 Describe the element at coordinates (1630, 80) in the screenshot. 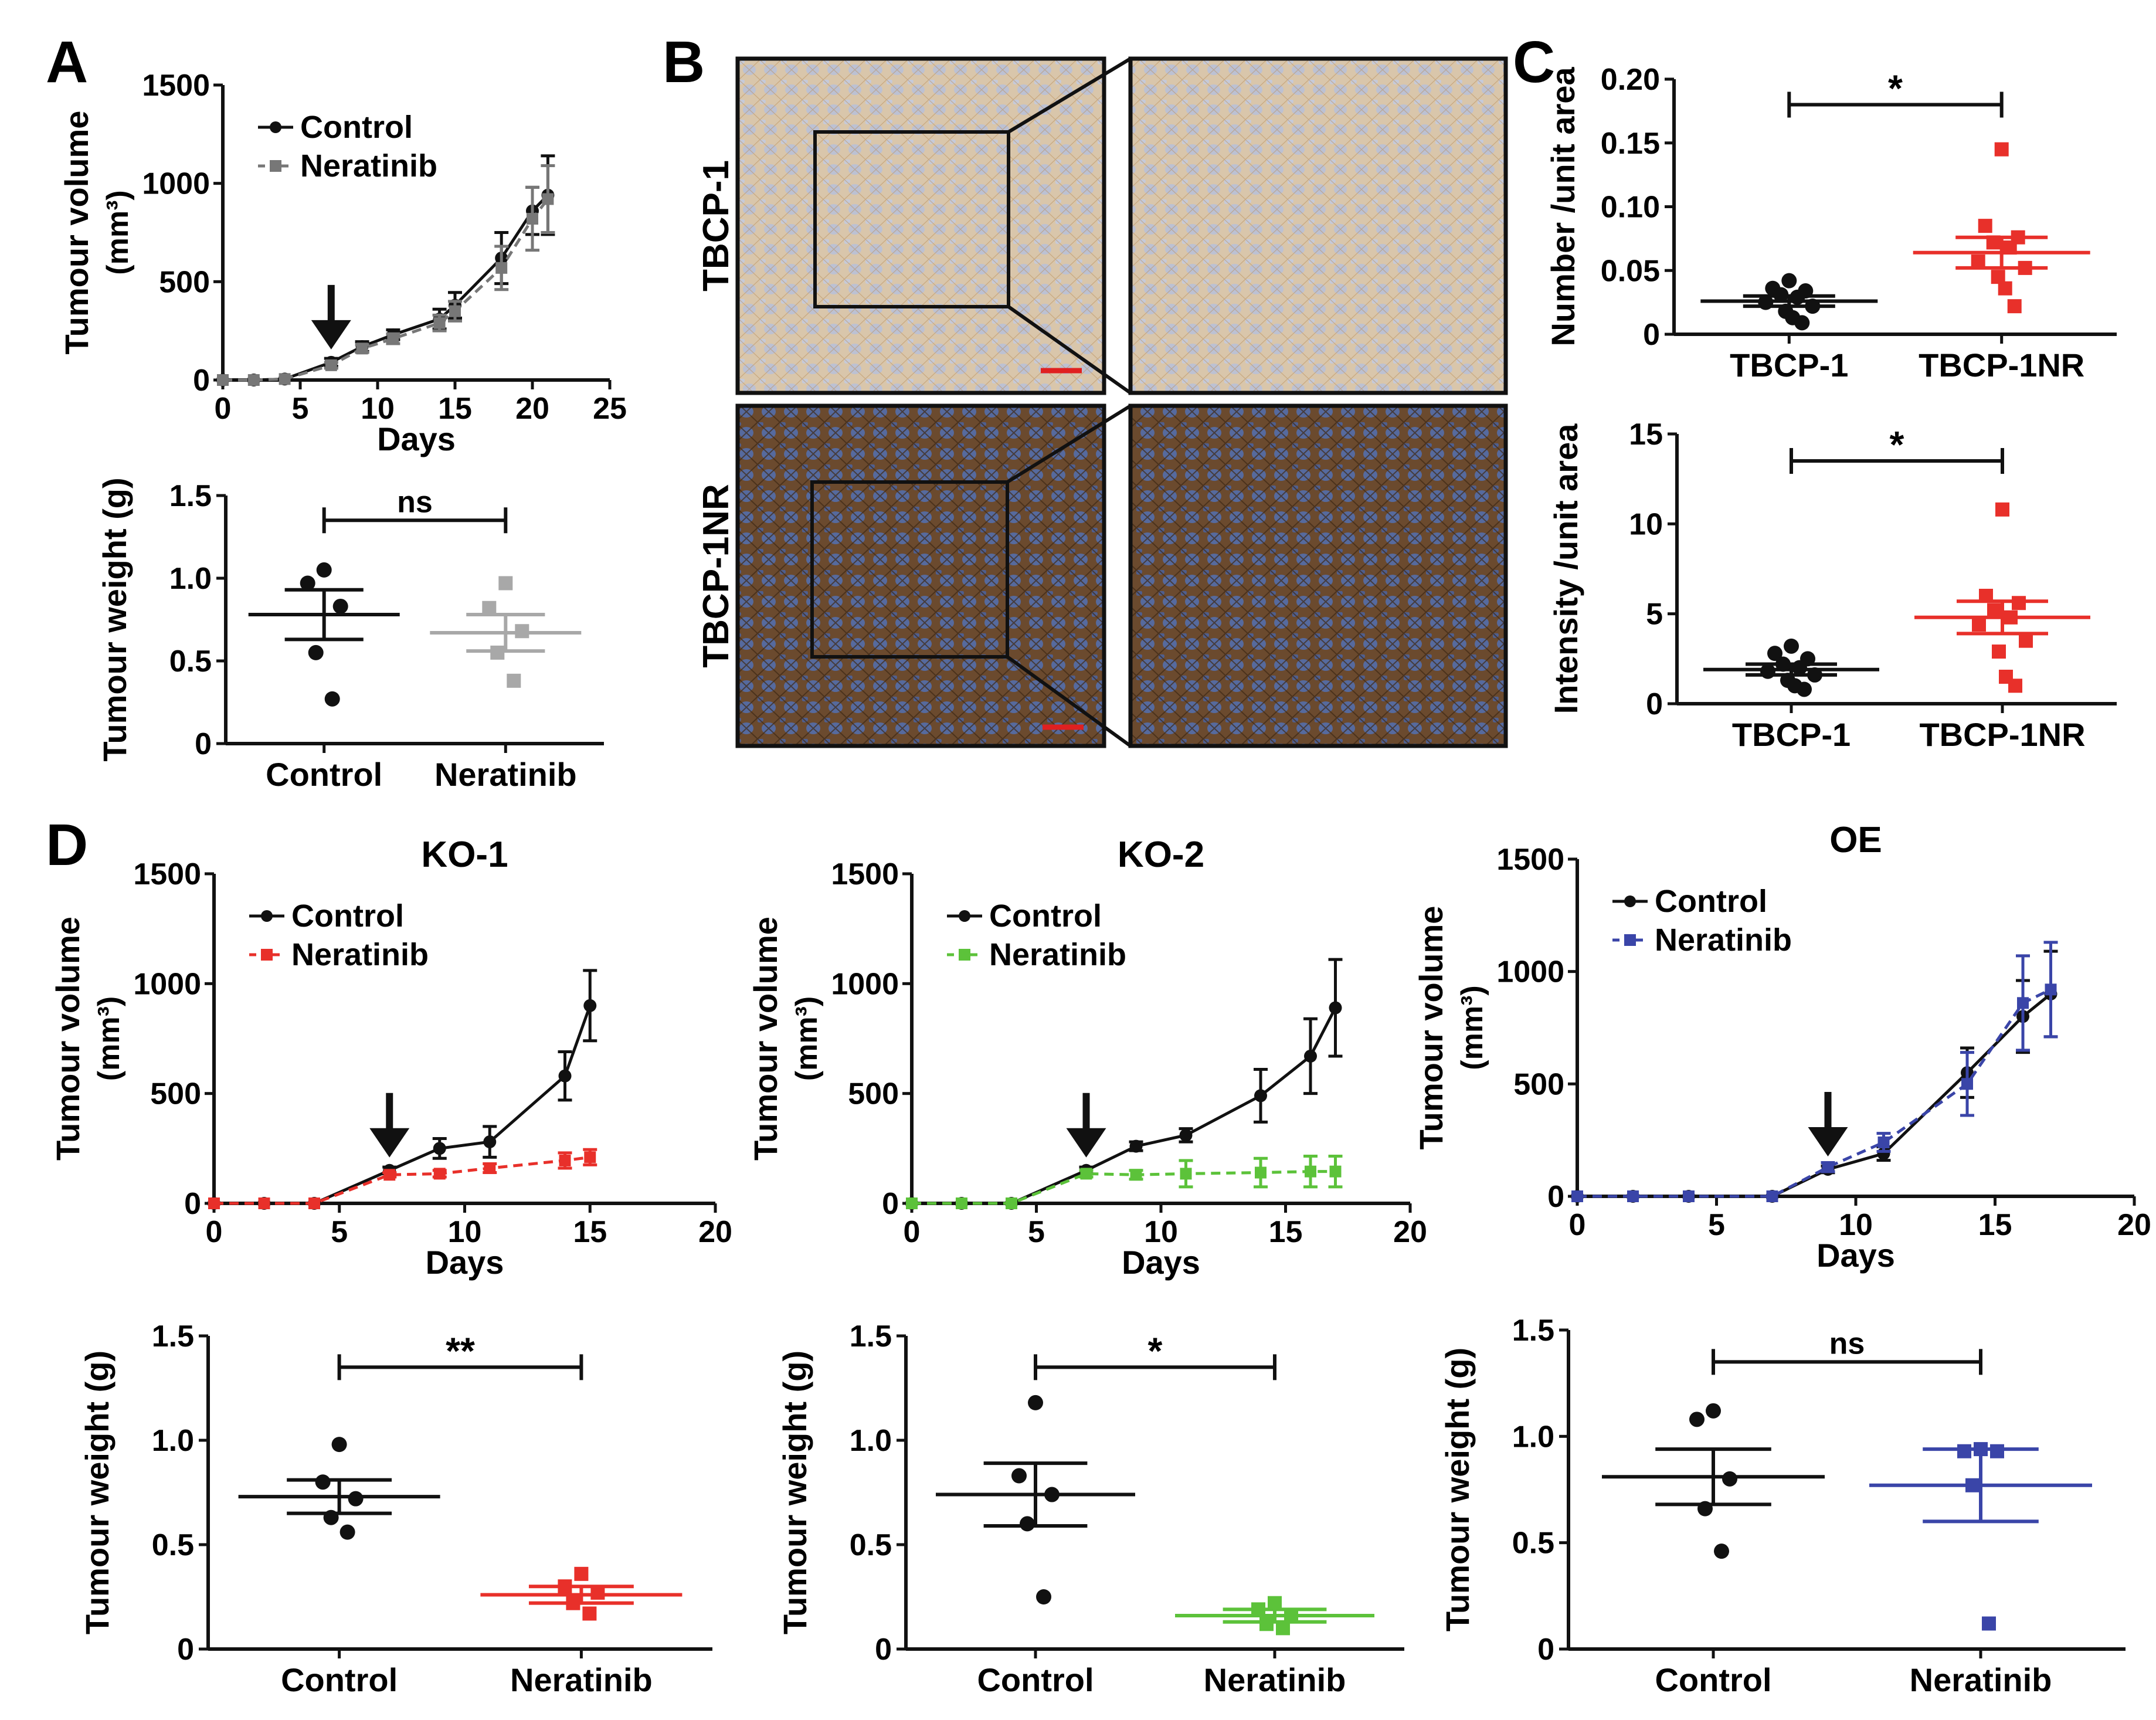

I see `y-tick-label: 0.20` at that location.